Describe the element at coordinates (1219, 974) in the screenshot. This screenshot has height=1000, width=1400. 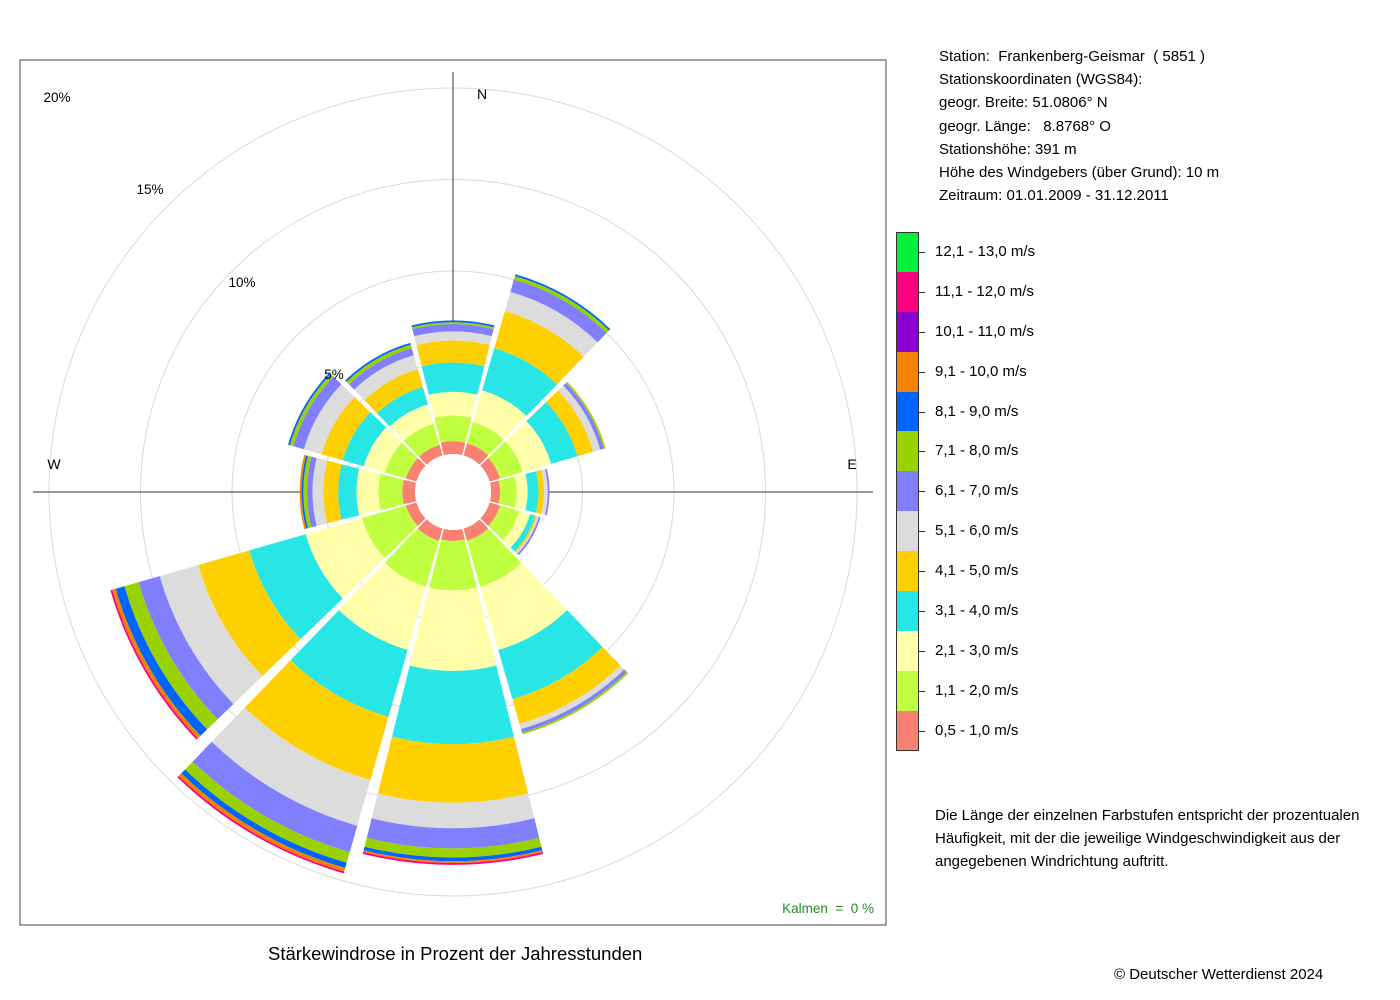
I see `copyright: © Deutscher Wetterdienst 2024` at that location.